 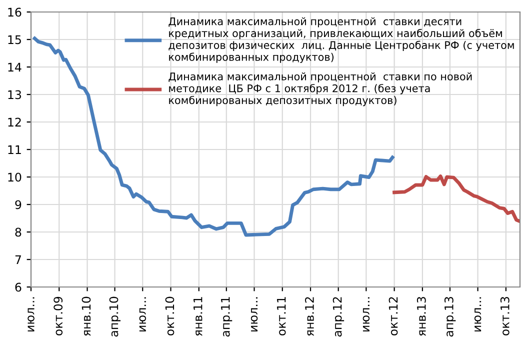 What do you see at coordinates (281, 316) in the screenshot?
I see `x-tick-label: окт.11` at bounding box center [281, 316].